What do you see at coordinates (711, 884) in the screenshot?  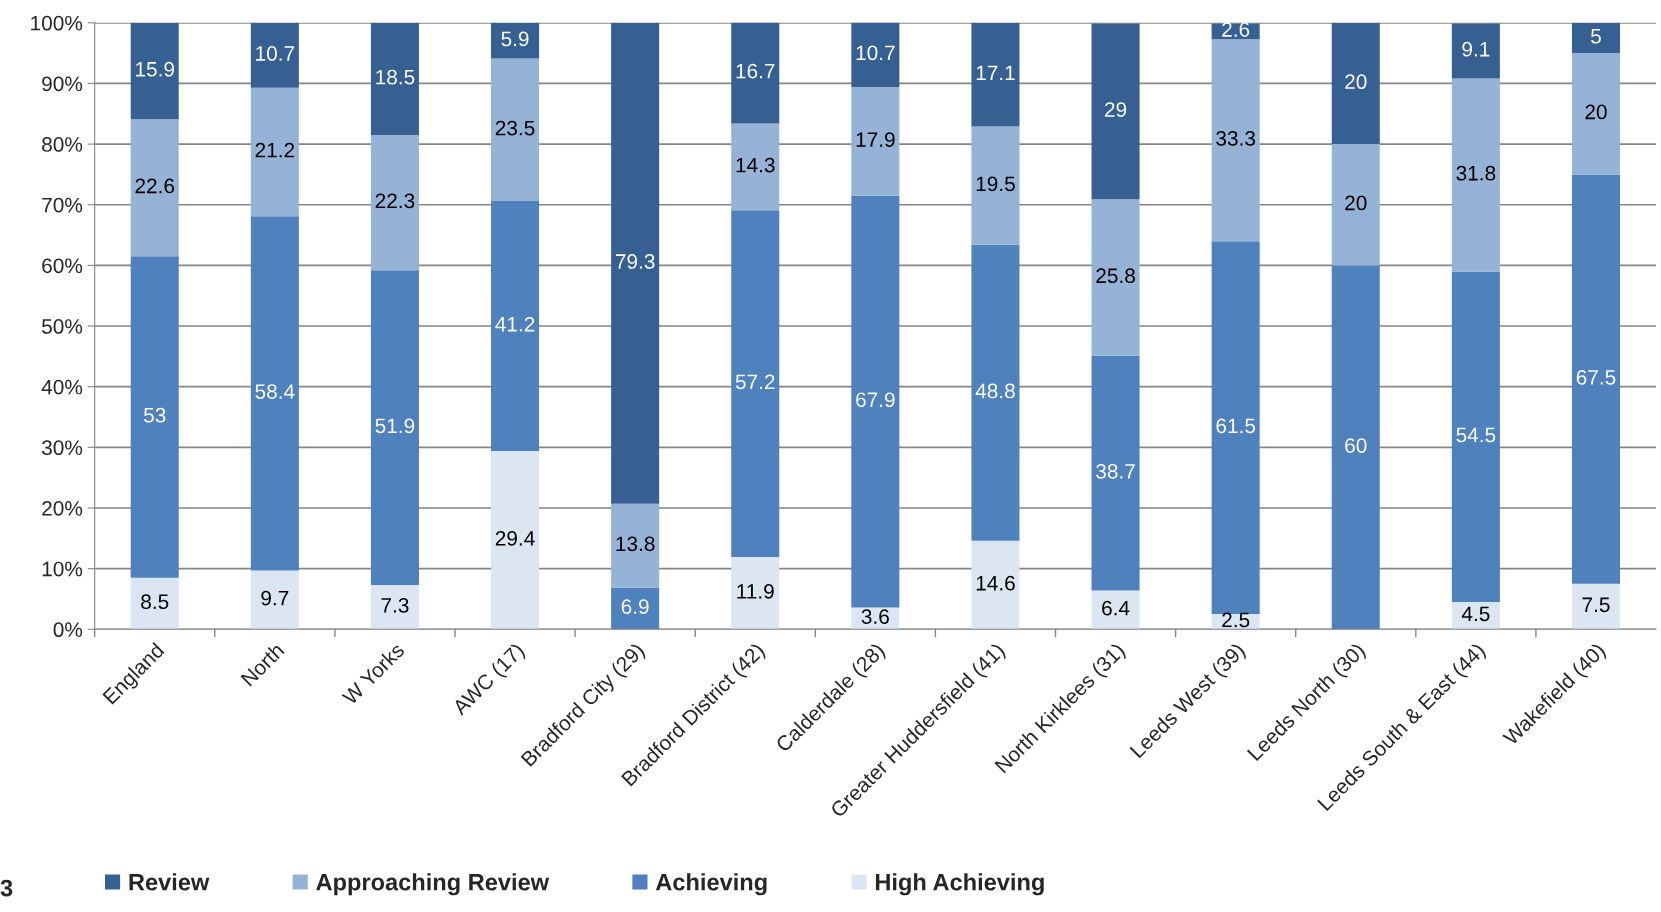 I see `legend-label: Achieving` at bounding box center [711, 884].